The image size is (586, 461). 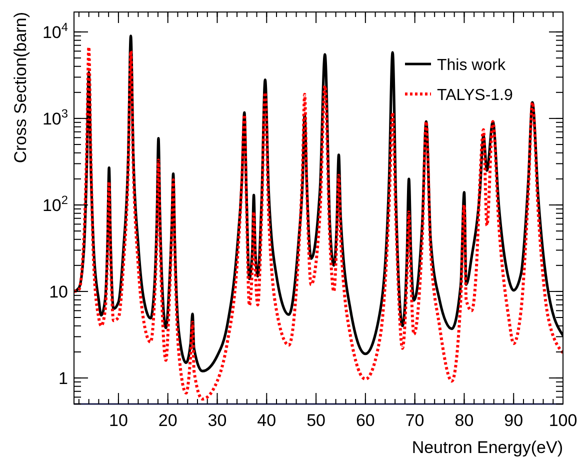 I want to click on x-tick-label: 90, so click(x=514, y=420).